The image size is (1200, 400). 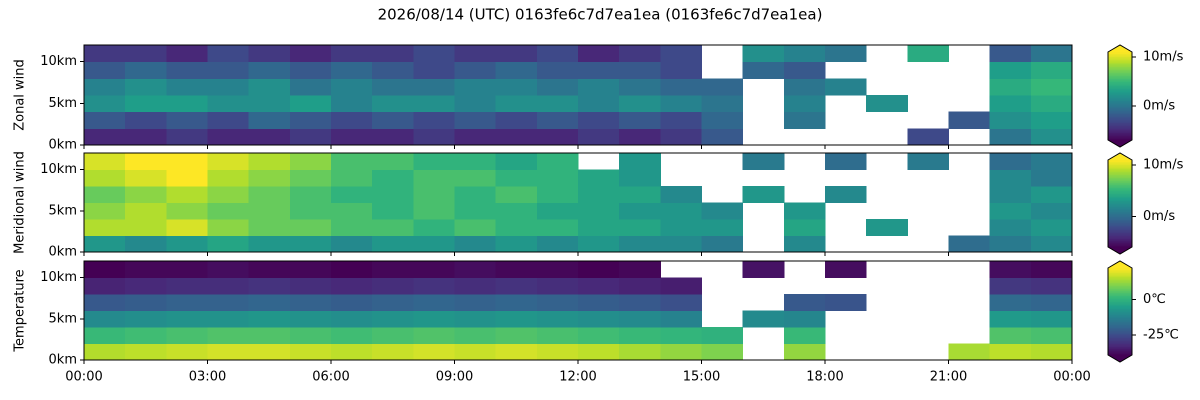 What do you see at coordinates (1120, 264) in the screenshot?
I see `colorbar-extend-top` at bounding box center [1120, 264].